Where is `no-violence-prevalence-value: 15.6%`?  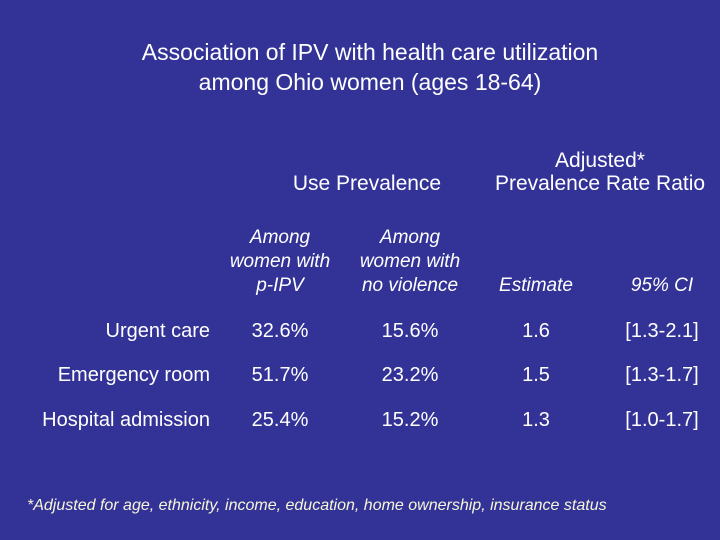
no-violence-prevalence-value: 15.6% is located at coordinates (410, 331).